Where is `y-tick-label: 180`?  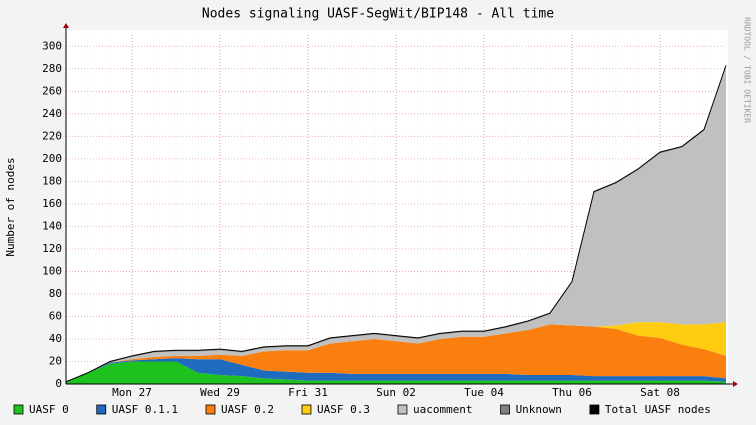
y-tick-label: 180 is located at coordinates (52, 180).